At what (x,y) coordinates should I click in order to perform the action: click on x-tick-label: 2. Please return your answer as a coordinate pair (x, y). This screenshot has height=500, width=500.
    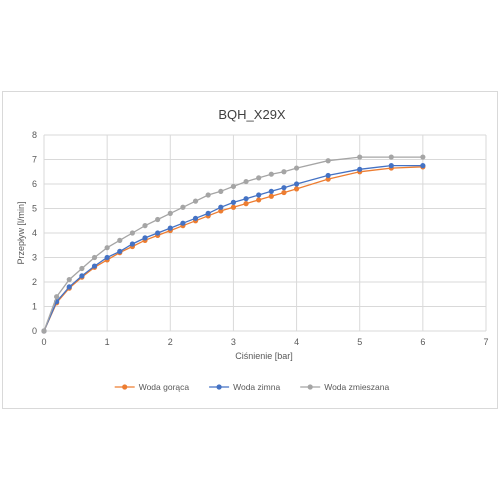
    Looking at the image, I should click on (170, 342).